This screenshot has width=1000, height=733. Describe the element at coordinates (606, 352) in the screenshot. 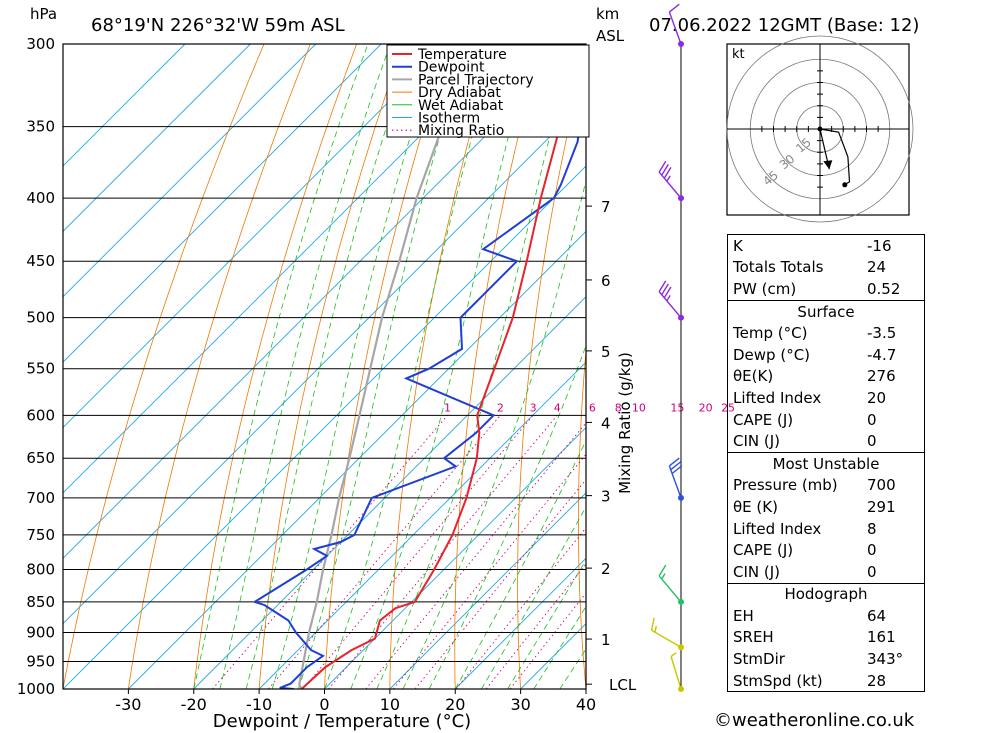

I see `km-tick-label: 5` at that location.